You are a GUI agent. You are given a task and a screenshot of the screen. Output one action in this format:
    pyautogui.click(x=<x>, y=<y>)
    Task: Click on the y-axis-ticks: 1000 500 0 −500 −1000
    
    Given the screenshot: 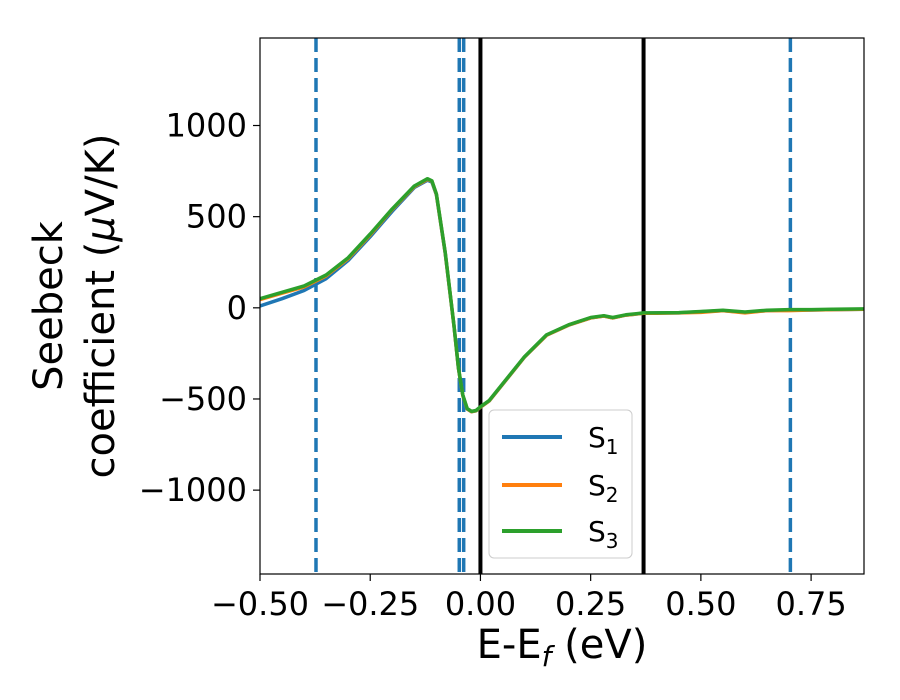 What is the action you would take?
    pyautogui.click(x=199, y=308)
    